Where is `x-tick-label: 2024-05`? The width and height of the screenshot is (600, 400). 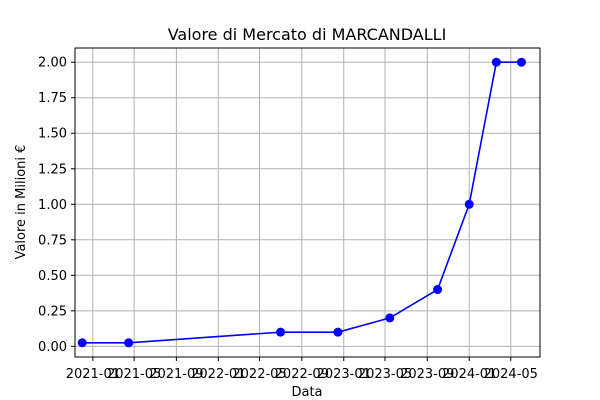
x-tick-label: 2024-05 is located at coordinates (511, 374).